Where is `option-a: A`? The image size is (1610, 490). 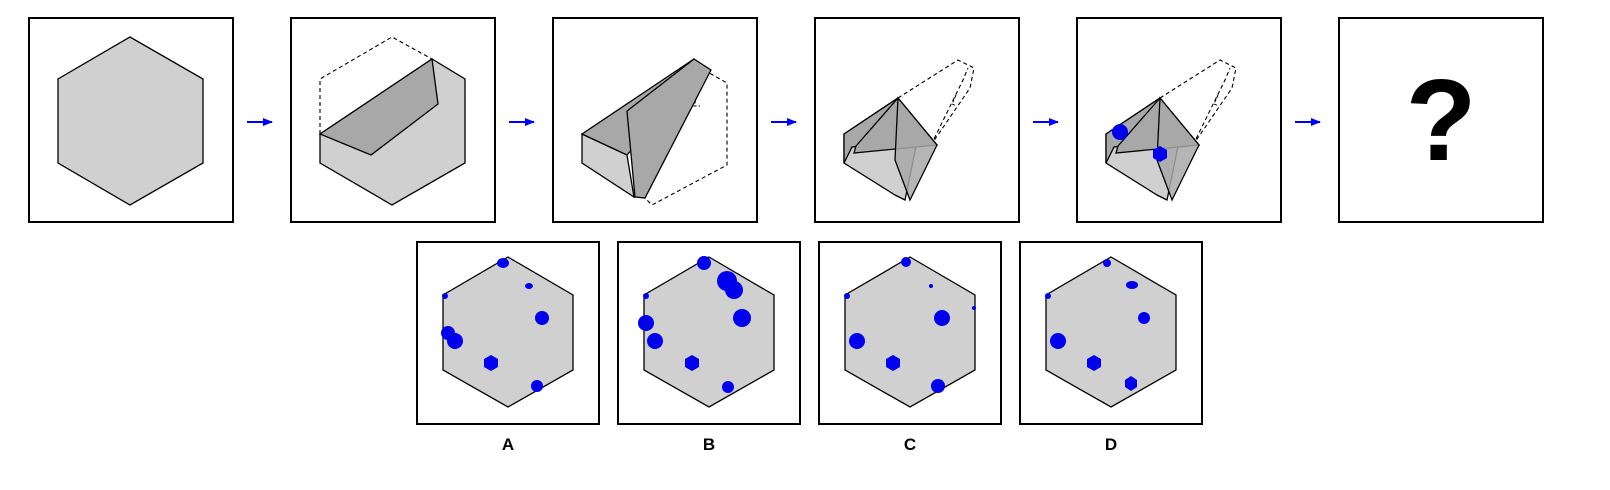 option-a: A is located at coordinates (508, 347).